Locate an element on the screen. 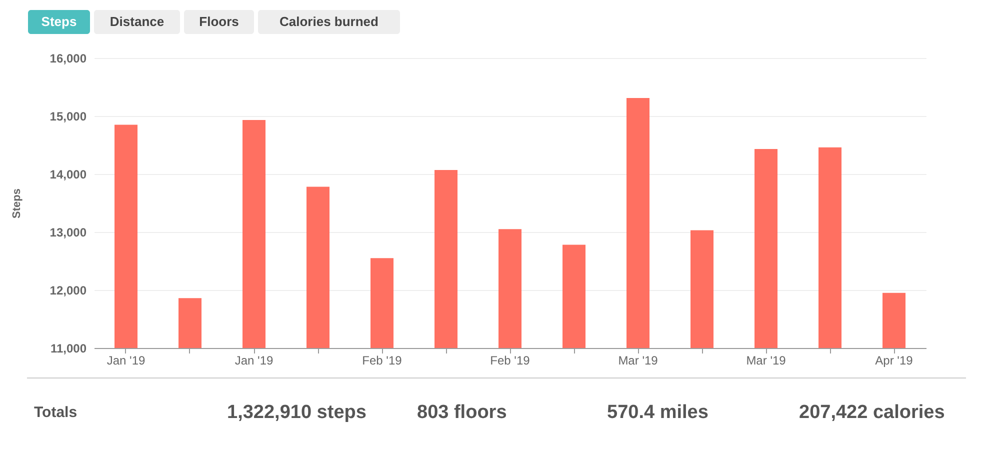  y-tick-label: 12,000 is located at coordinates (68, 291).